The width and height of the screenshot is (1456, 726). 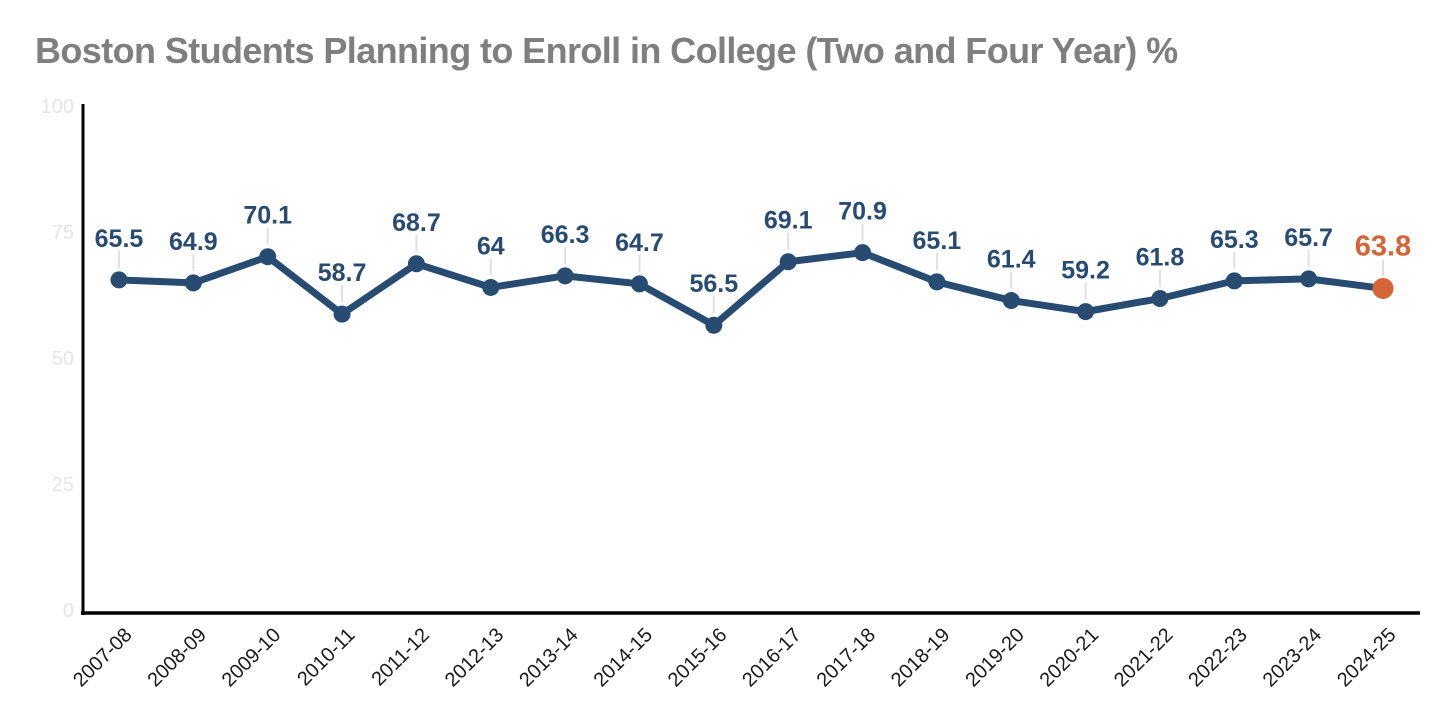 I want to click on data-value-label: 70.9, so click(x=862, y=212).